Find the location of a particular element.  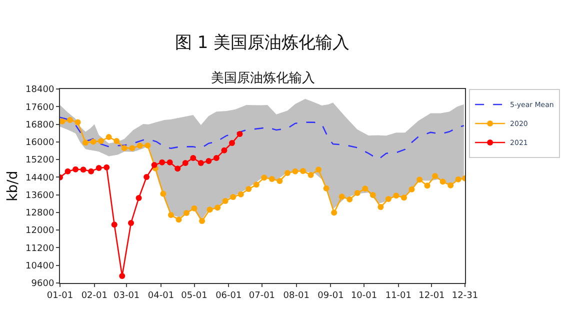

y-tick-label: 10400 is located at coordinates (40, 267).